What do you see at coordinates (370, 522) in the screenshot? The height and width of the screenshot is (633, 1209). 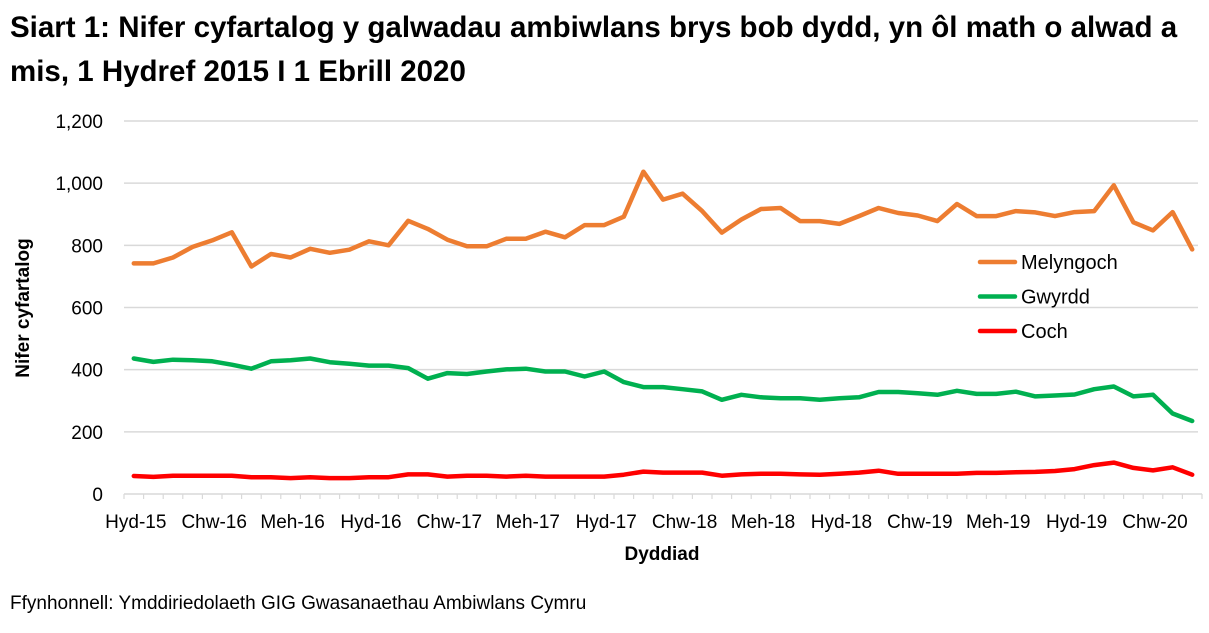 I see `x-tick-label: Hyd-16` at bounding box center [370, 522].